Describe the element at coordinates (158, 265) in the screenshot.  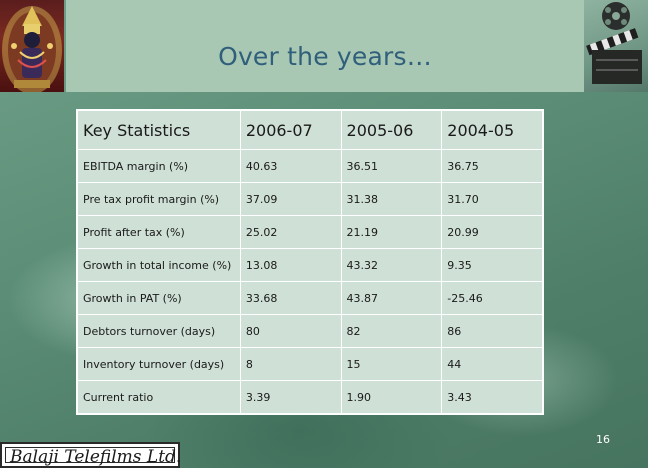
I see `row-label: Growth in total income (%)` at that location.